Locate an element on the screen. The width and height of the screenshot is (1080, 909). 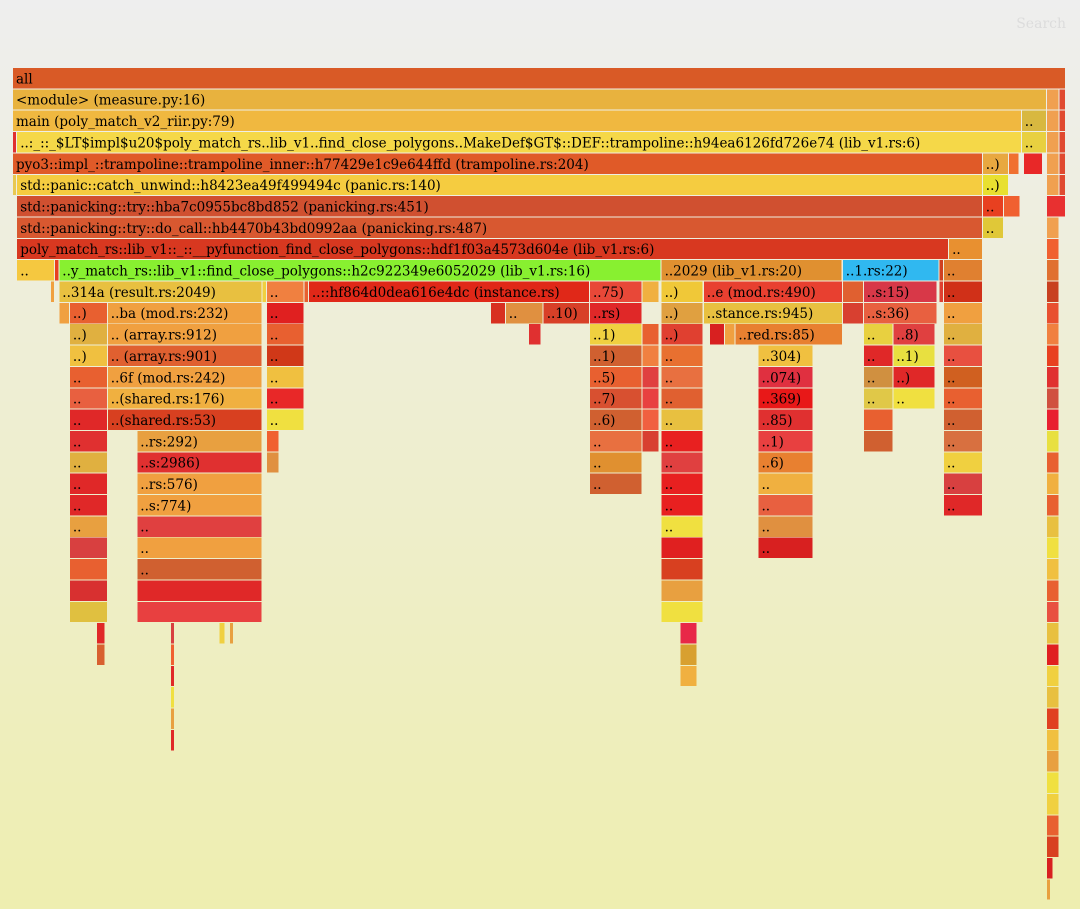
flame-frame: ..6f (mod.rs:242) is located at coordinates (184, 377).